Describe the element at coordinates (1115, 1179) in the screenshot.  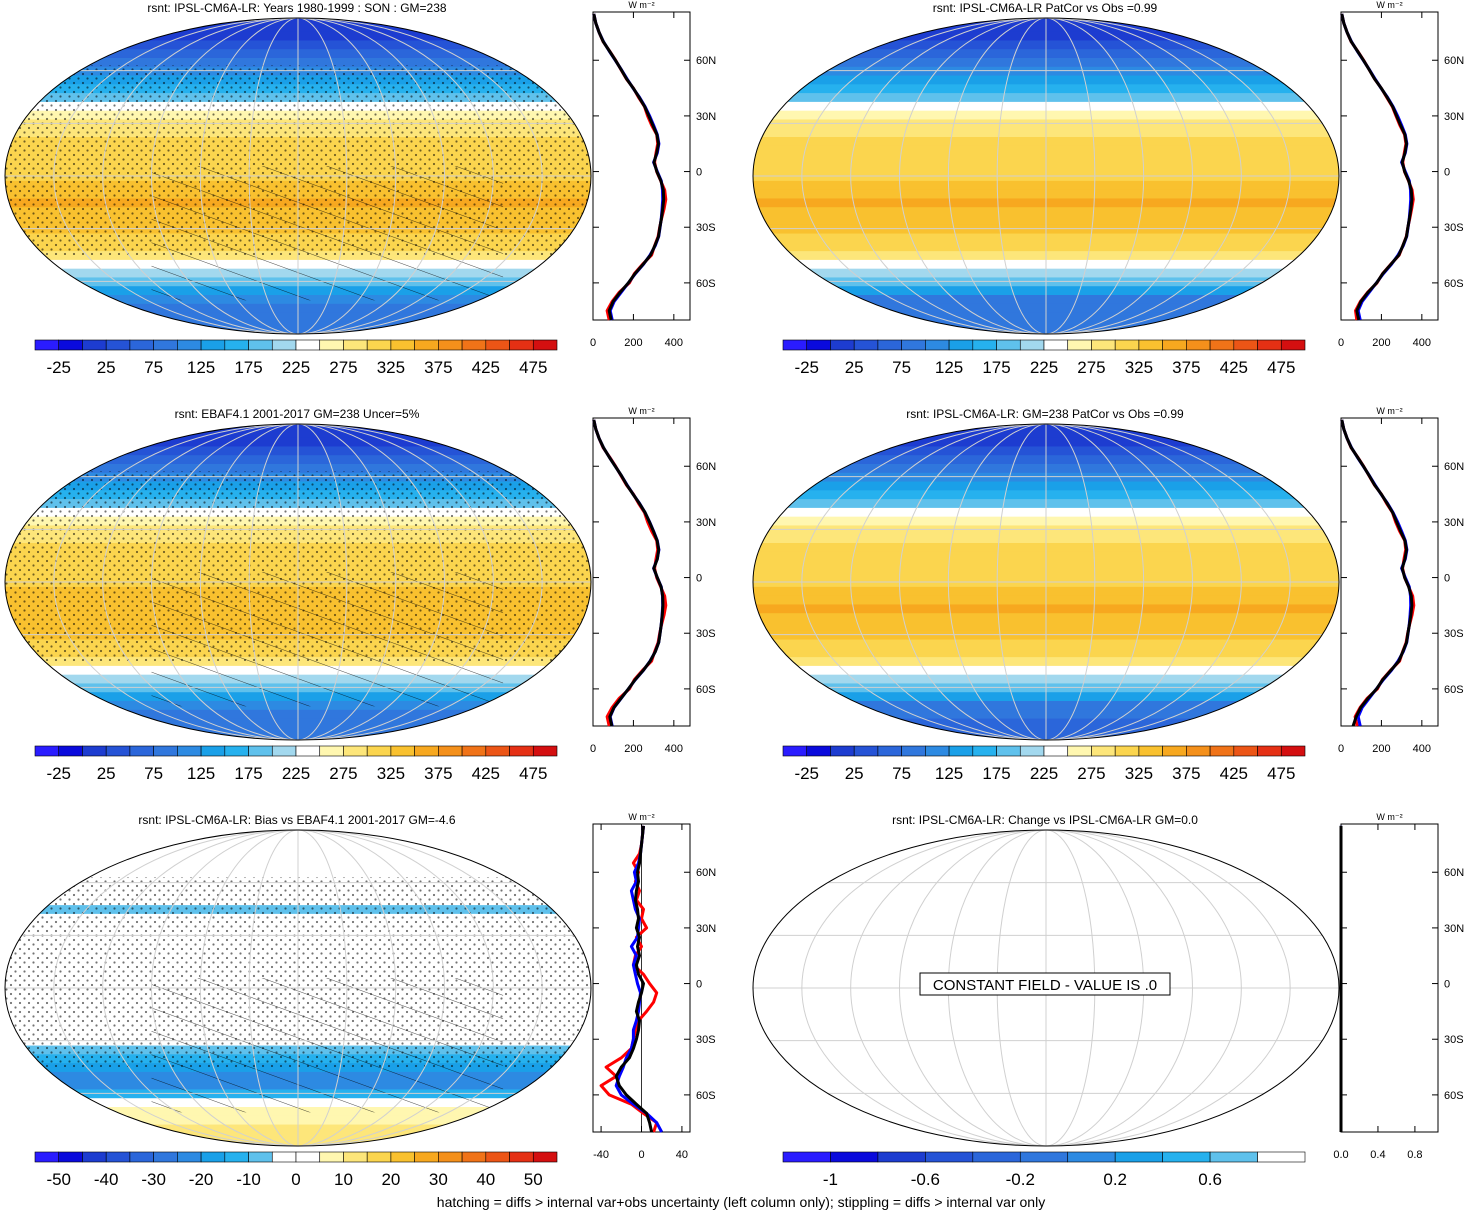
I see `colorbar-label: 0.2` at that location.